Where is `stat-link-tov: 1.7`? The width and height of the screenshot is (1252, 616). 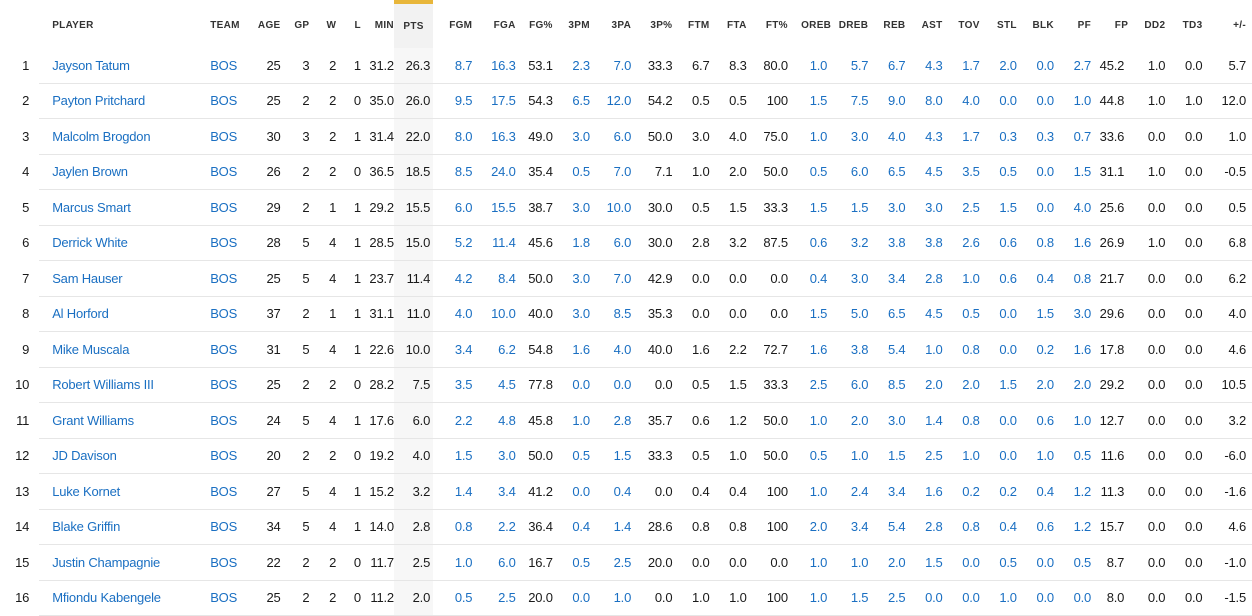 stat-link-tov: 1.7 is located at coordinates (961, 66).